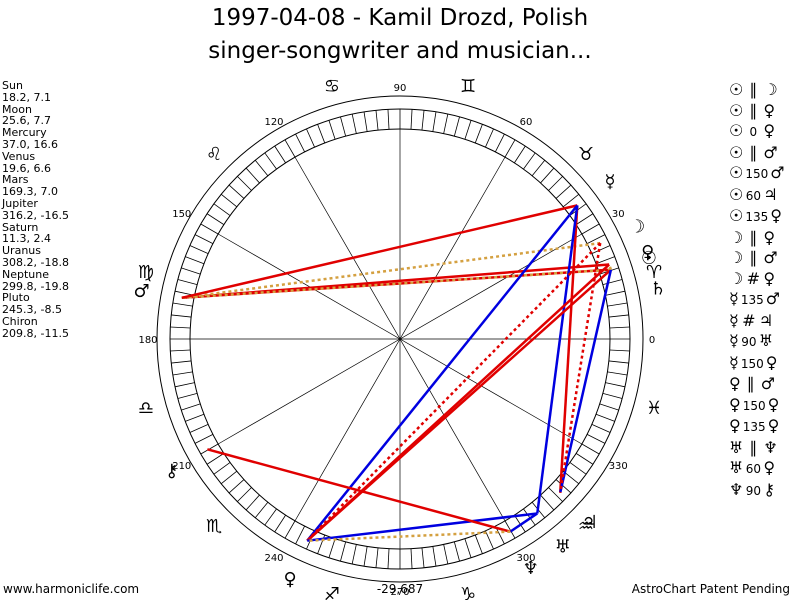  I want to click on aspect-row: ☽ # ♀, so click(757, 279).